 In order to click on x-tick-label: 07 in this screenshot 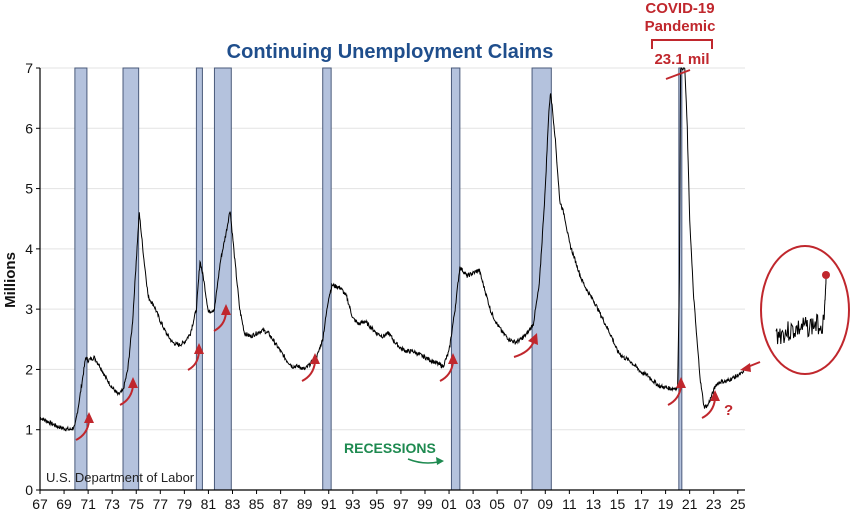, I will do `click(521, 504)`.